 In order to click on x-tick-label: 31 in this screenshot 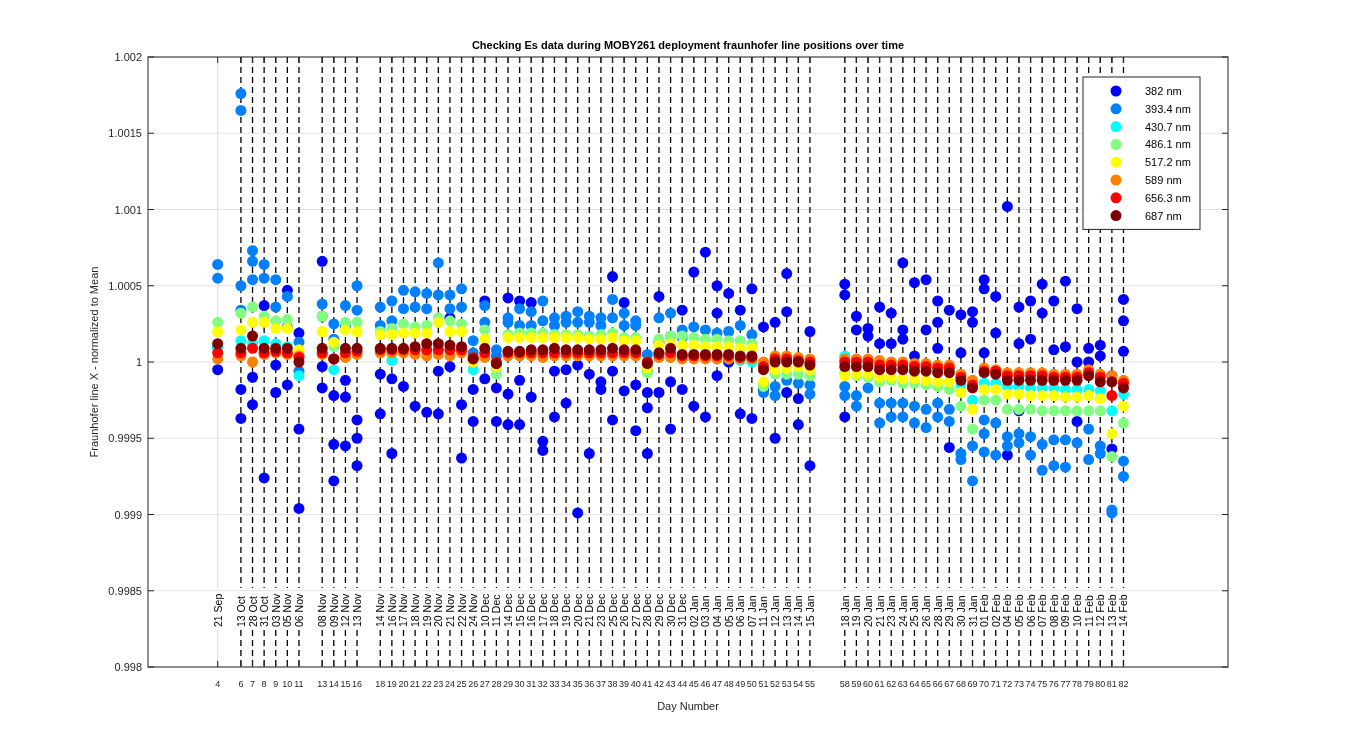, I will do `click(531, 684)`.